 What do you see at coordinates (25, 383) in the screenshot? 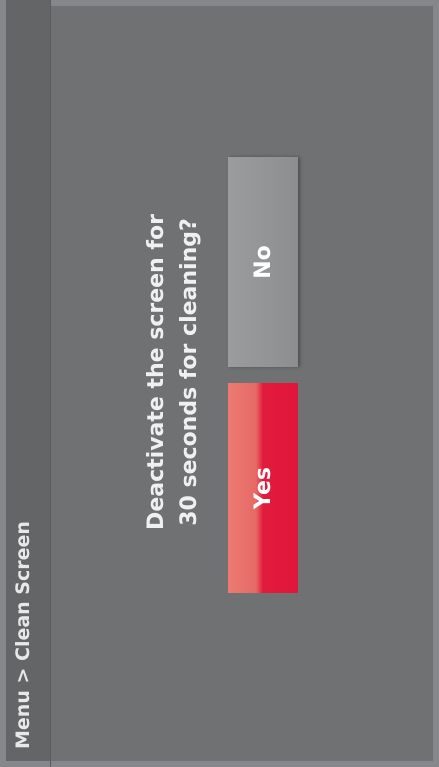
I see `header-bar: Menu > Clean Screen` at bounding box center [25, 383].